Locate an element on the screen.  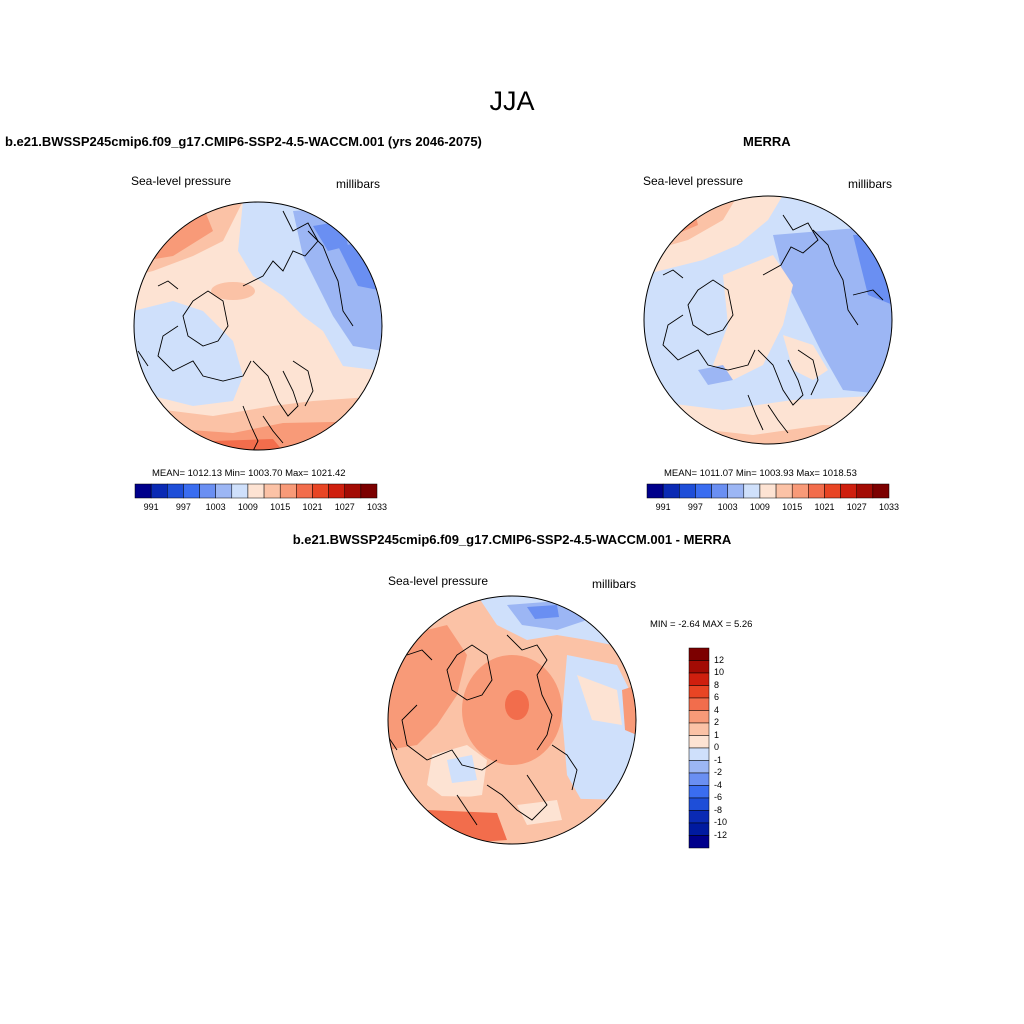
difference-units-label: millibars is located at coordinates (614, 584).